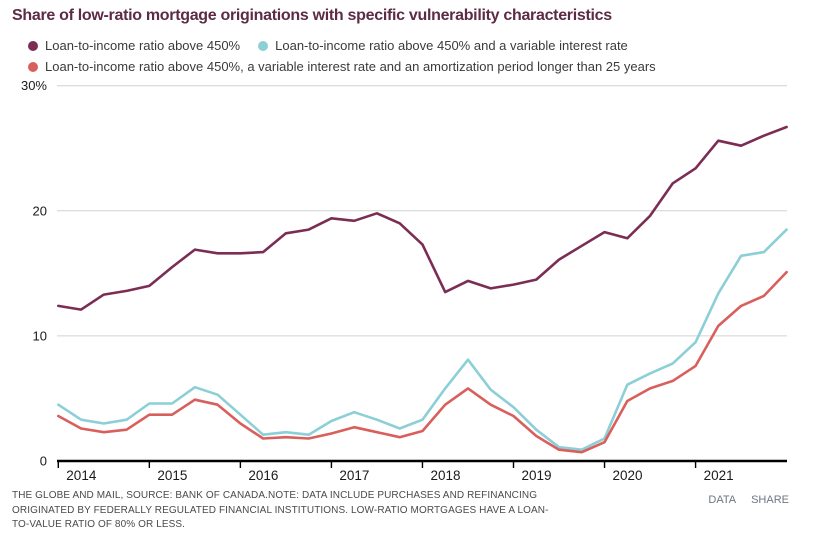 The image size is (817, 540). I want to click on x-axis-tick-label: 2020, so click(628, 475).